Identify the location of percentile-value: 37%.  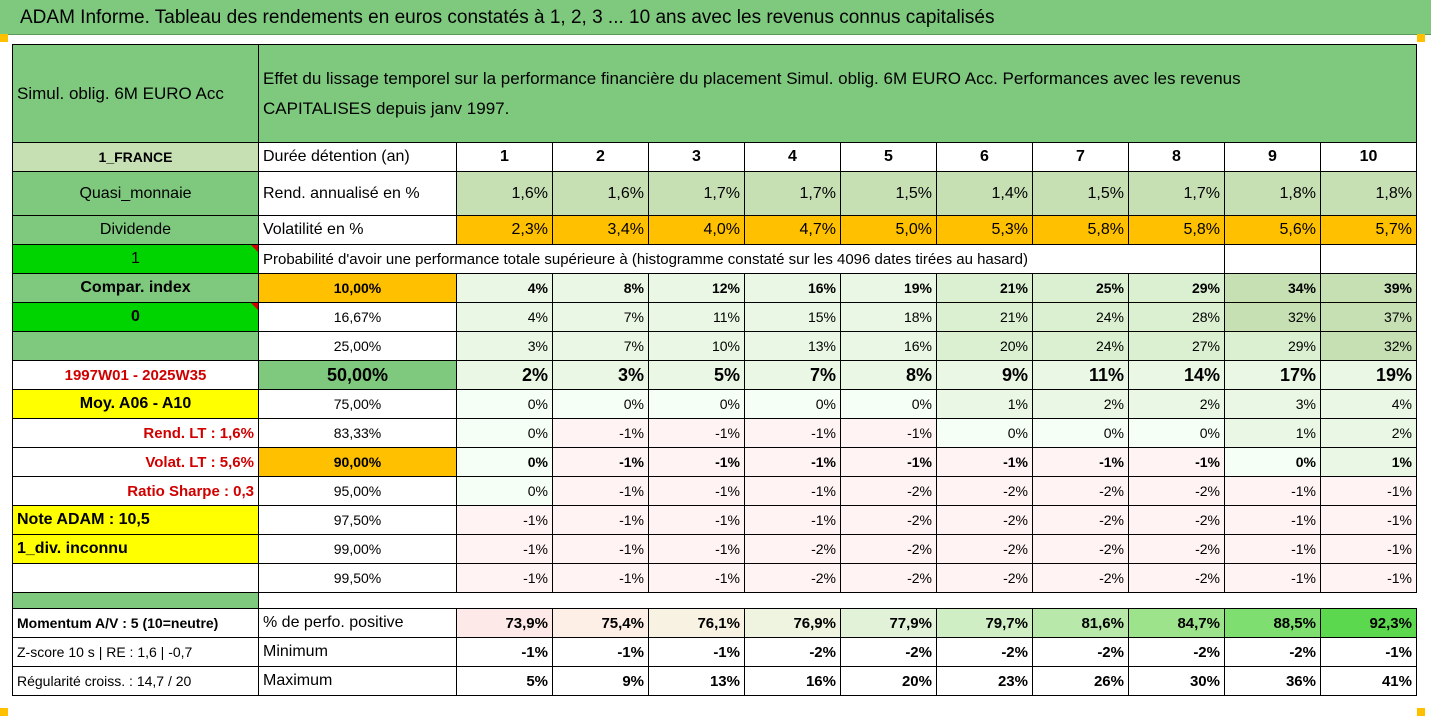
(1368, 317).